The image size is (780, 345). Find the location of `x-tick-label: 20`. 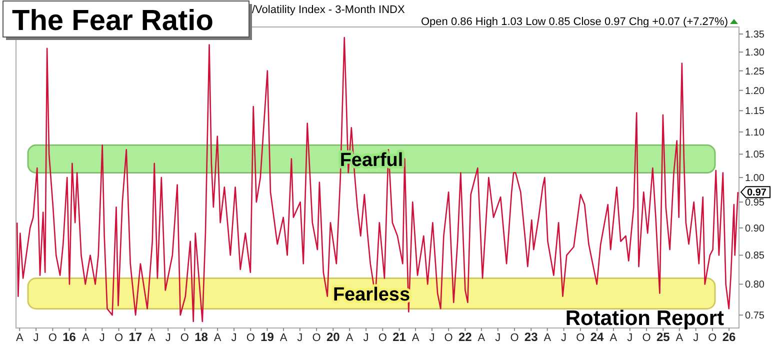

x-tick-label: 20 is located at coordinates (333, 337).